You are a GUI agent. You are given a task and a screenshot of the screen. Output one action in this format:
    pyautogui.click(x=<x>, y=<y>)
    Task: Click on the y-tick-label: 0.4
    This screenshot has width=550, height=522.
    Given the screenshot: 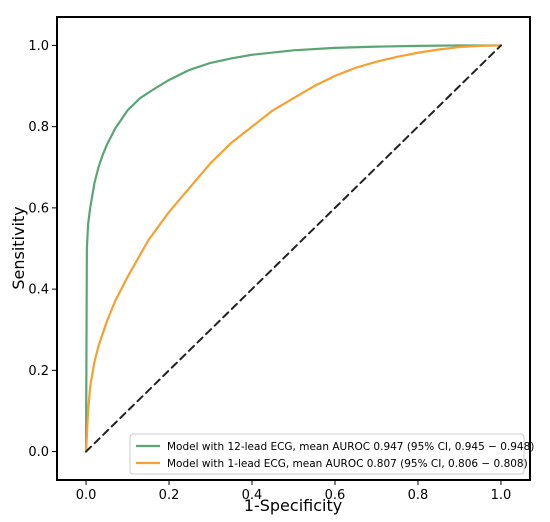 What is the action you would take?
    pyautogui.click(x=38, y=290)
    